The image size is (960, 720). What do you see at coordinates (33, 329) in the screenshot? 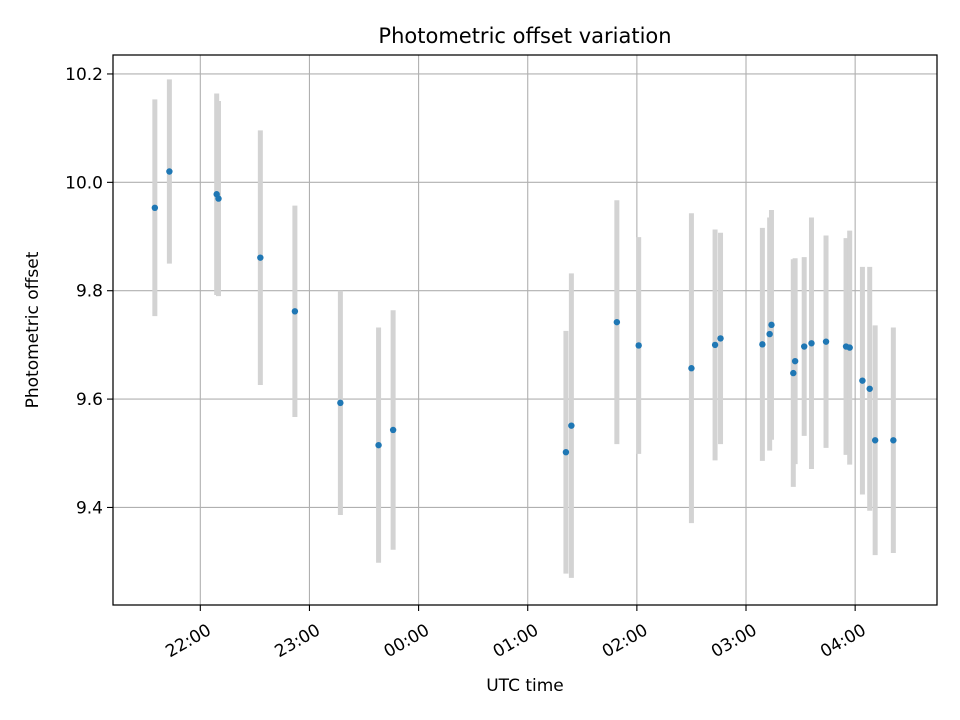
I see `y-axis-label: Photometric offset` at bounding box center [33, 329].